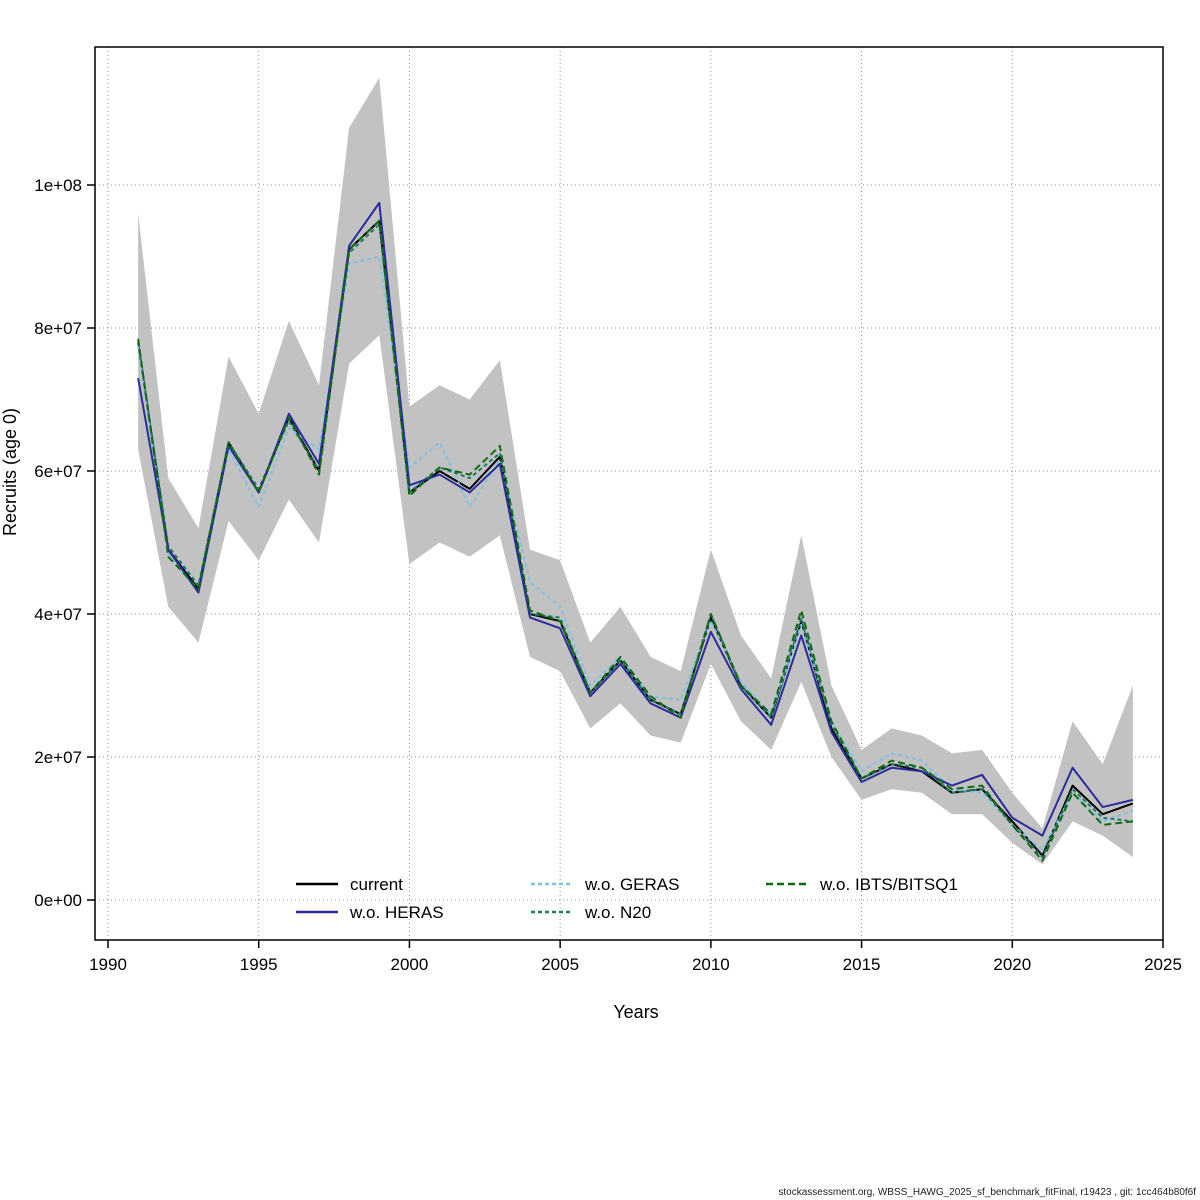 The width and height of the screenshot is (1200, 1200). I want to click on y-tick-label: 6e+07, so click(58, 471).